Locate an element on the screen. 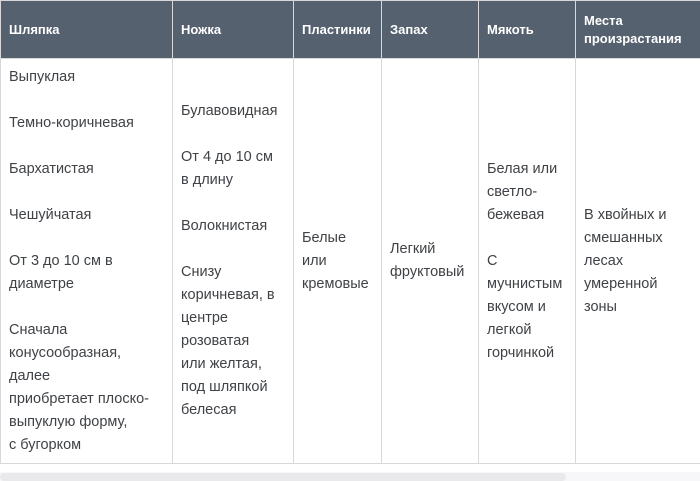  horizontal-scrollbar is located at coordinates (350, 476).